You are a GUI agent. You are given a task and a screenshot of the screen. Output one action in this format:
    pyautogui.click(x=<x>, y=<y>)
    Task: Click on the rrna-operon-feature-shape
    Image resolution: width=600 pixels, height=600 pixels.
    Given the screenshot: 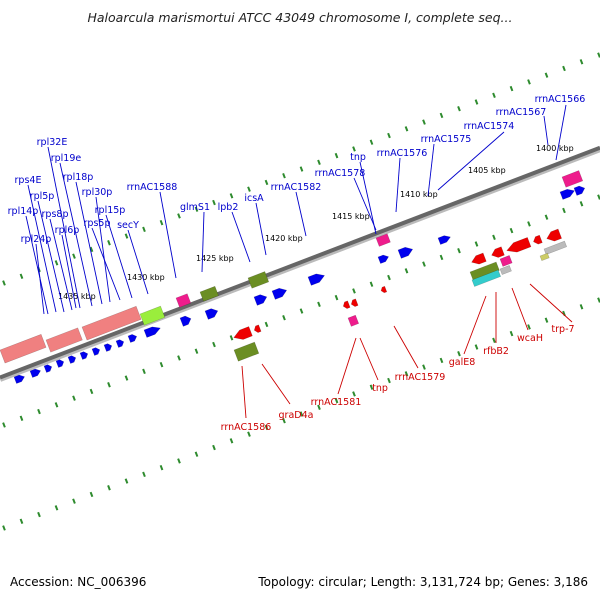 What is the action you would take?
    pyautogui.click(x=111, y=323)
    